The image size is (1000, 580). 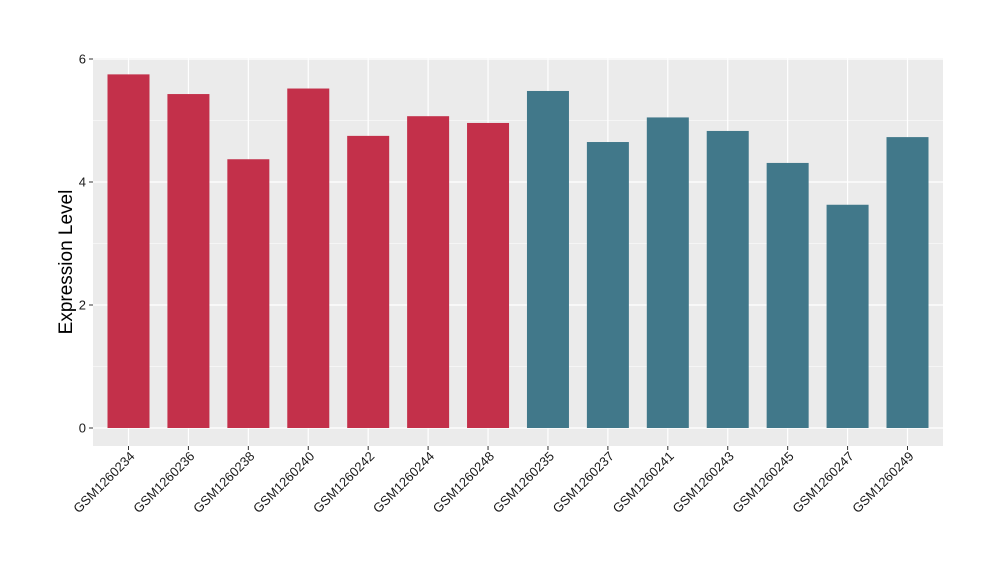 What do you see at coordinates (523, 482) in the screenshot?
I see `x-tick-label: GSM1260235` at bounding box center [523, 482].